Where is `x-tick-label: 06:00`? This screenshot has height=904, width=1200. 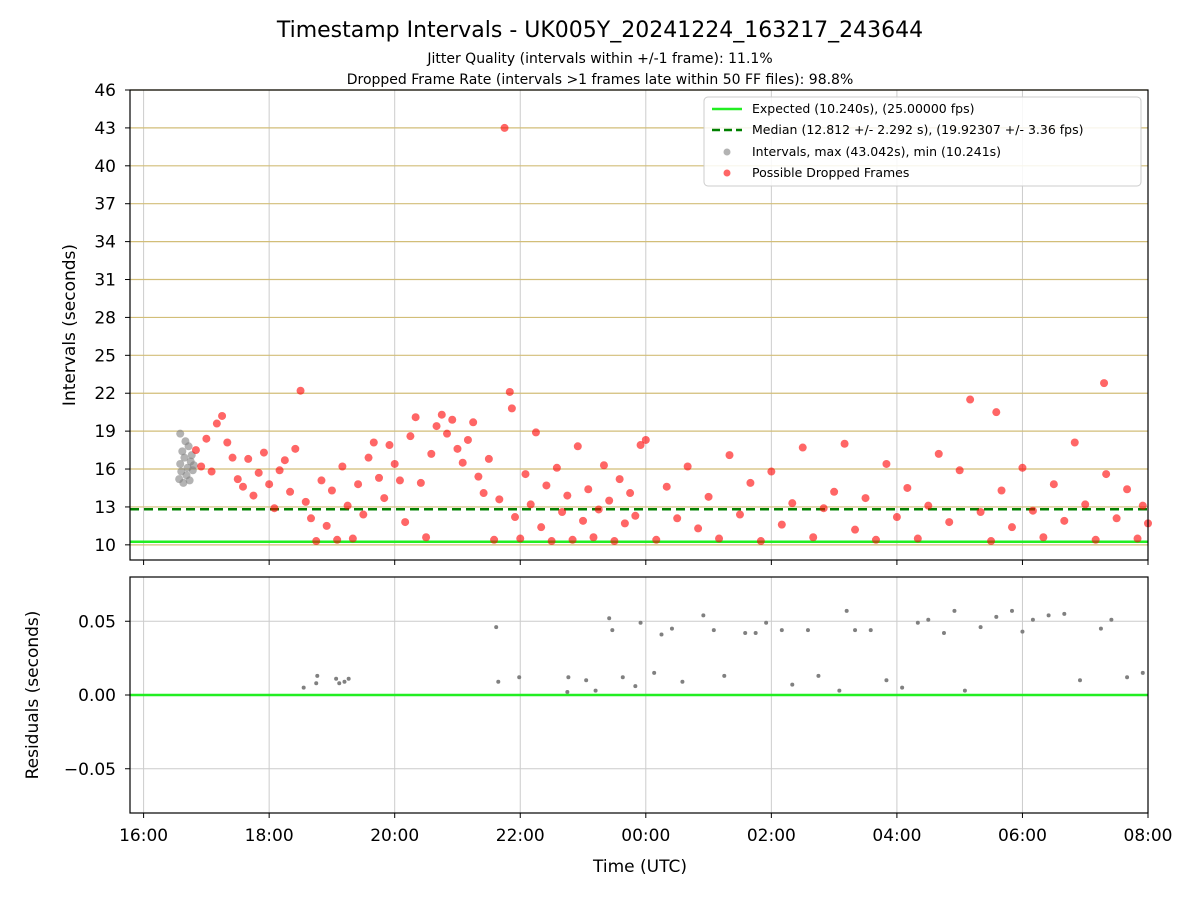 x-tick-label: 06:00 is located at coordinates (1022, 836).